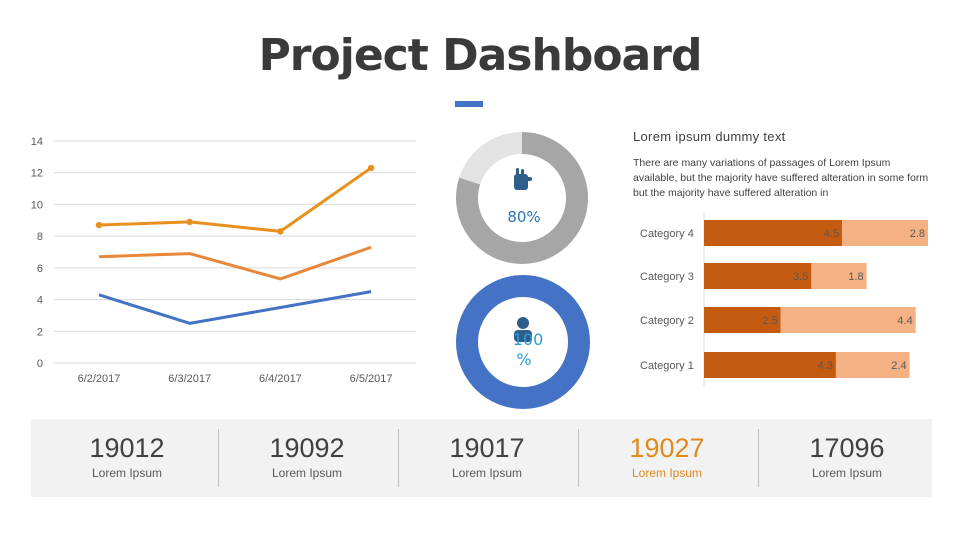 The image size is (960, 540). What do you see at coordinates (667, 277) in the screenshot?
I see `category-label: Category 3` at bounding box center [667, 277].